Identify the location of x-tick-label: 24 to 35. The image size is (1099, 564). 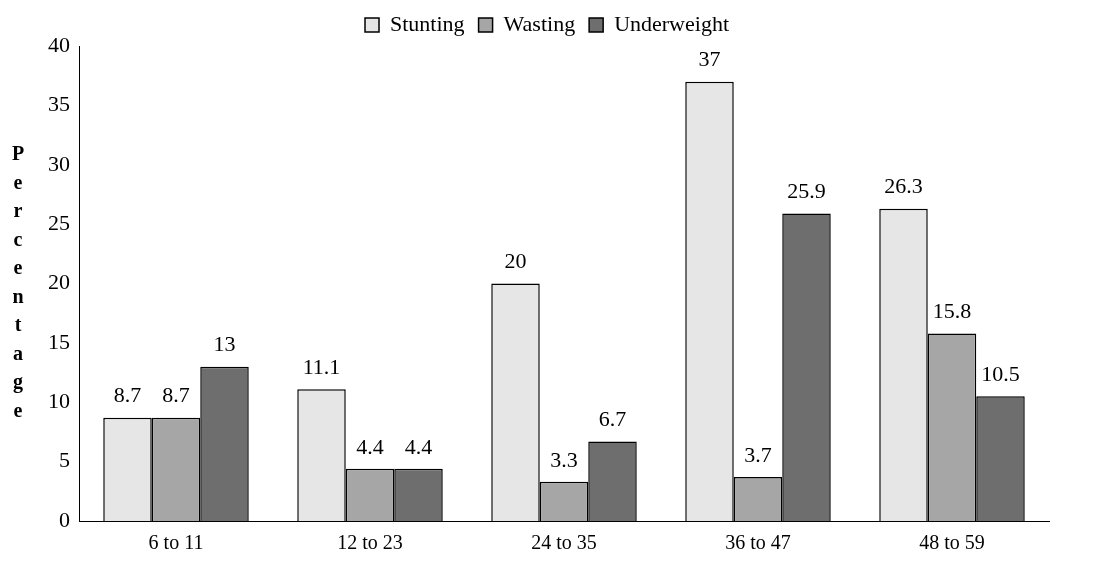
(564, 542).